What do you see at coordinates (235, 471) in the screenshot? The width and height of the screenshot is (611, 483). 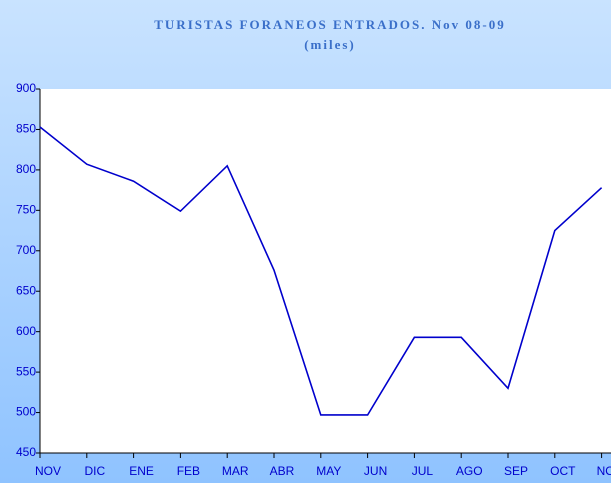 I see `x-tick-label: MAR` at bounding box center [235, 471].